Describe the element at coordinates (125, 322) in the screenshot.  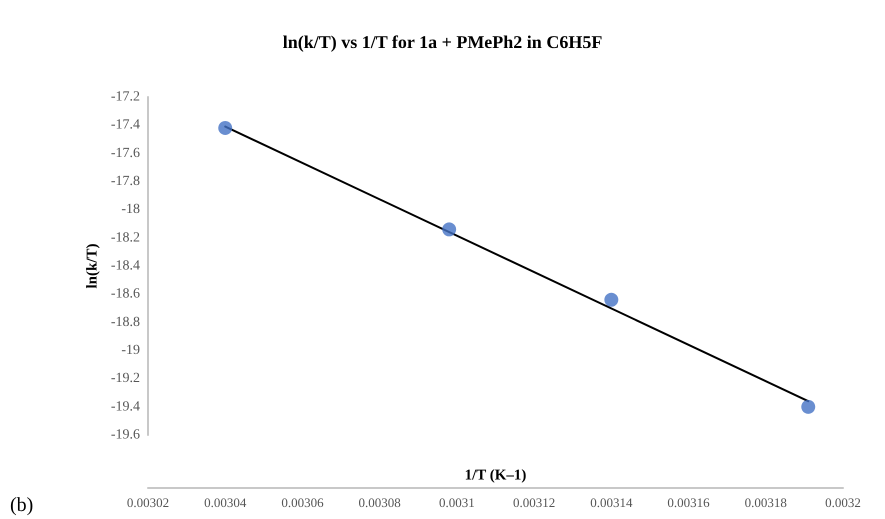
I see `y-tick-label: -18.8` at that location.